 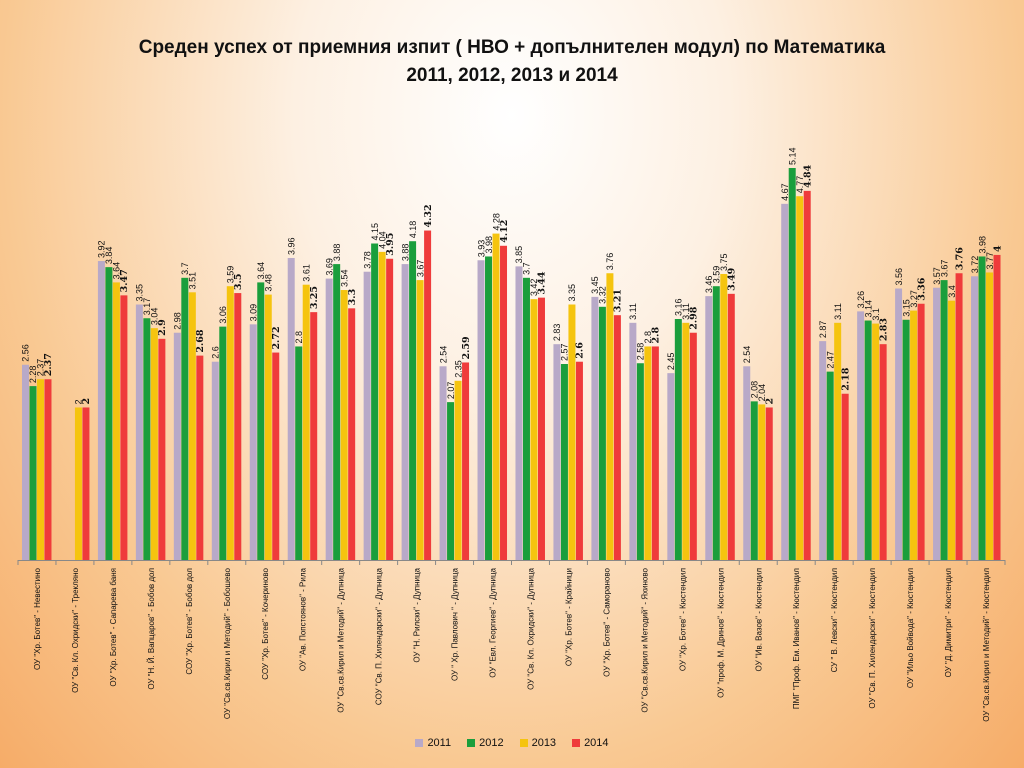 What do you see at coordinates (417, 614) in the screenshot?
I see `category-label: ОУ "Н. Рилски" - Дупница` at bounding box center [417, 614].